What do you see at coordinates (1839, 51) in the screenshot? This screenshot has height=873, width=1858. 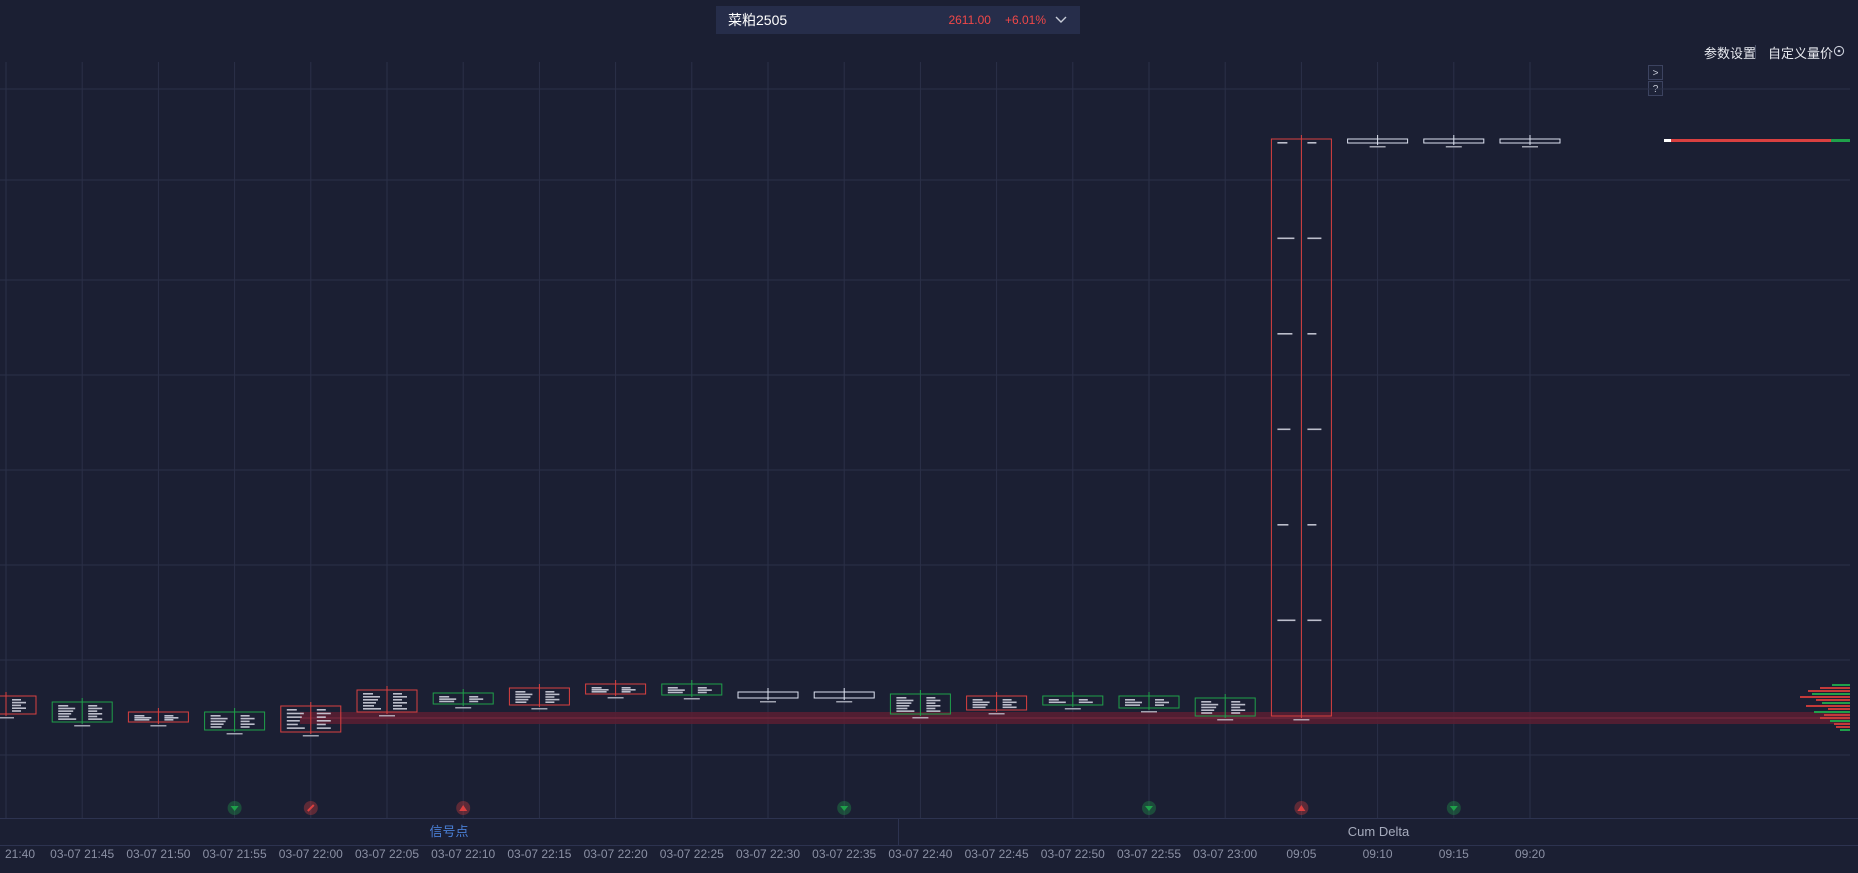 I see `info-circle-icon` at bounding box center [1839, 51].